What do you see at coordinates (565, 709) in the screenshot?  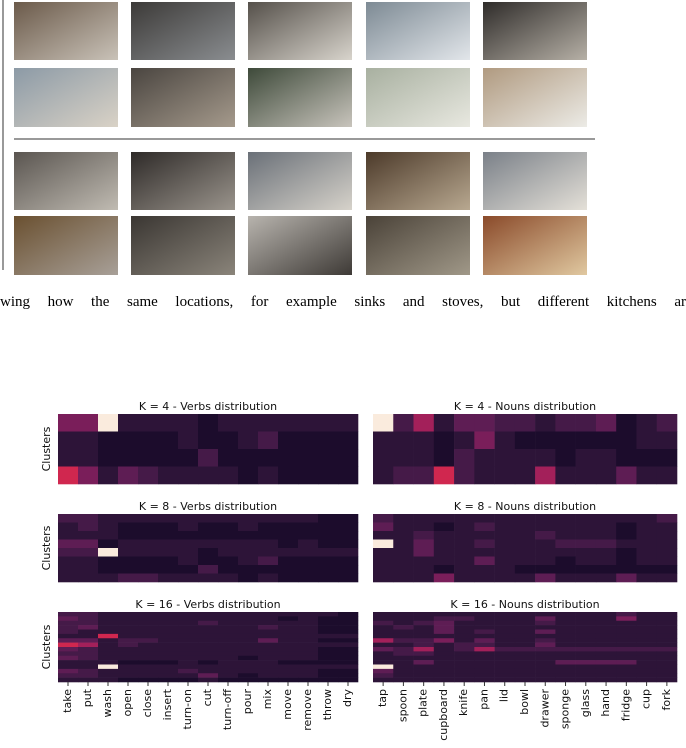 I see `x-tick-label: sponge` at bounding box center [565, 709].